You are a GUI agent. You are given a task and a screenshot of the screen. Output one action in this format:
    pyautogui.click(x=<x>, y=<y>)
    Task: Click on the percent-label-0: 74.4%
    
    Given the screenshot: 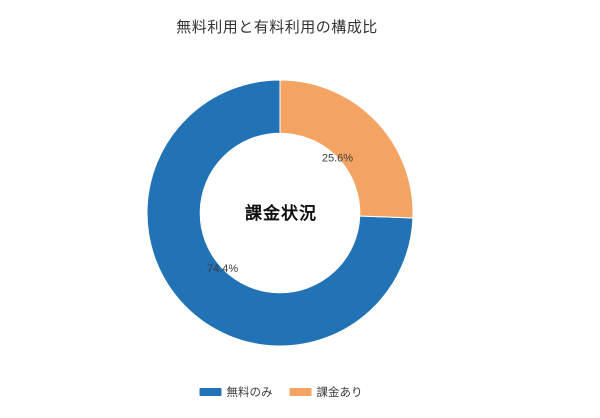 What is the action you would take?
    pyautogui.click(x=222, y=269)
    